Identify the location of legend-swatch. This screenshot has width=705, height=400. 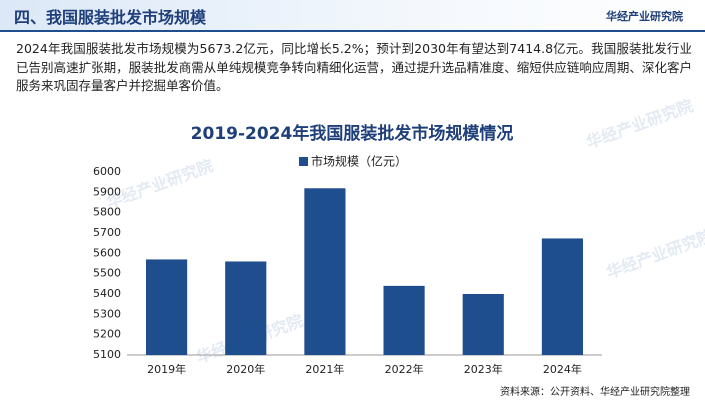
(303, 161).